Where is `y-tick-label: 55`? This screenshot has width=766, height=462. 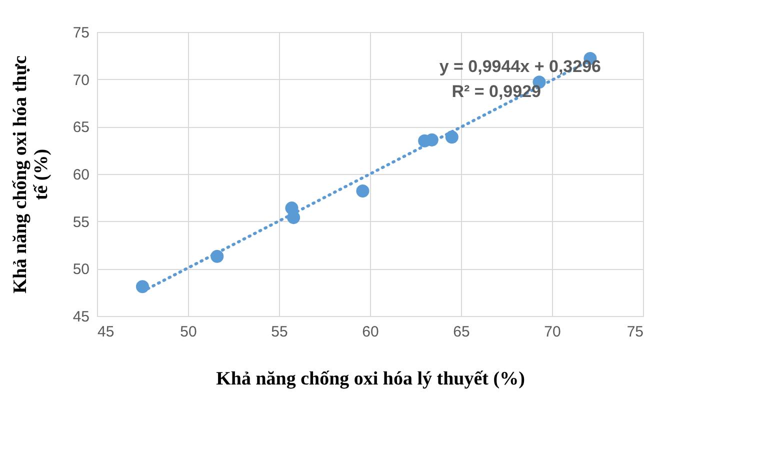
y-tick-label: 55 is located at coordinates (81, 222).